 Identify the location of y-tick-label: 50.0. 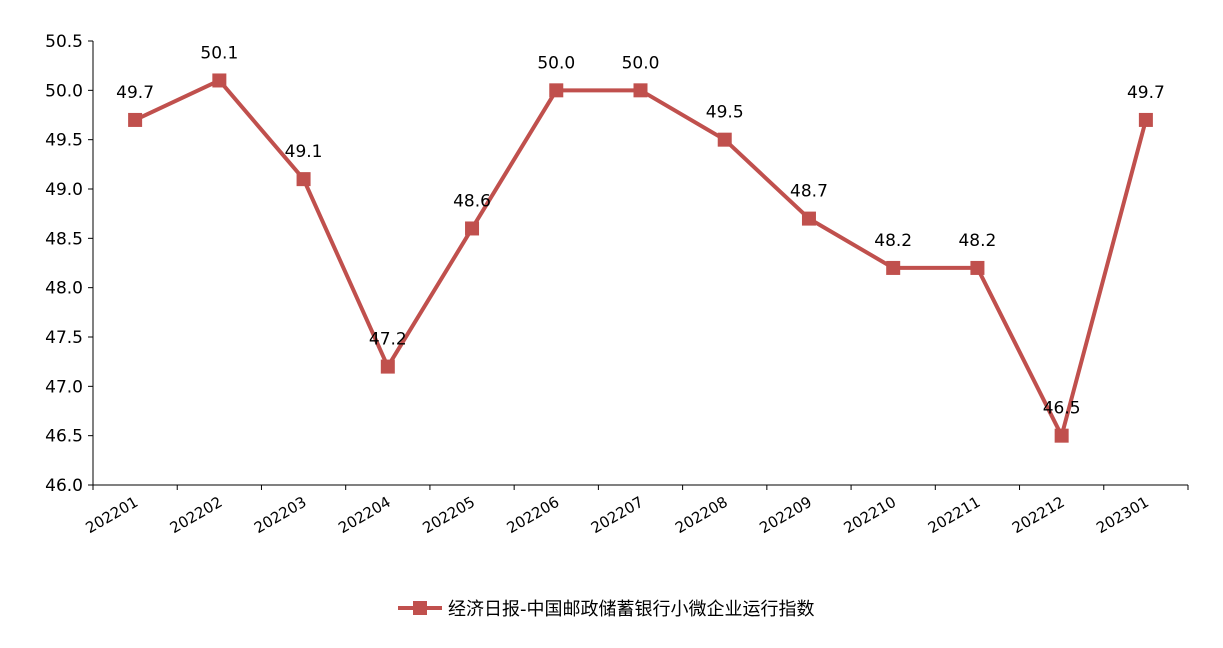
(64, 91).